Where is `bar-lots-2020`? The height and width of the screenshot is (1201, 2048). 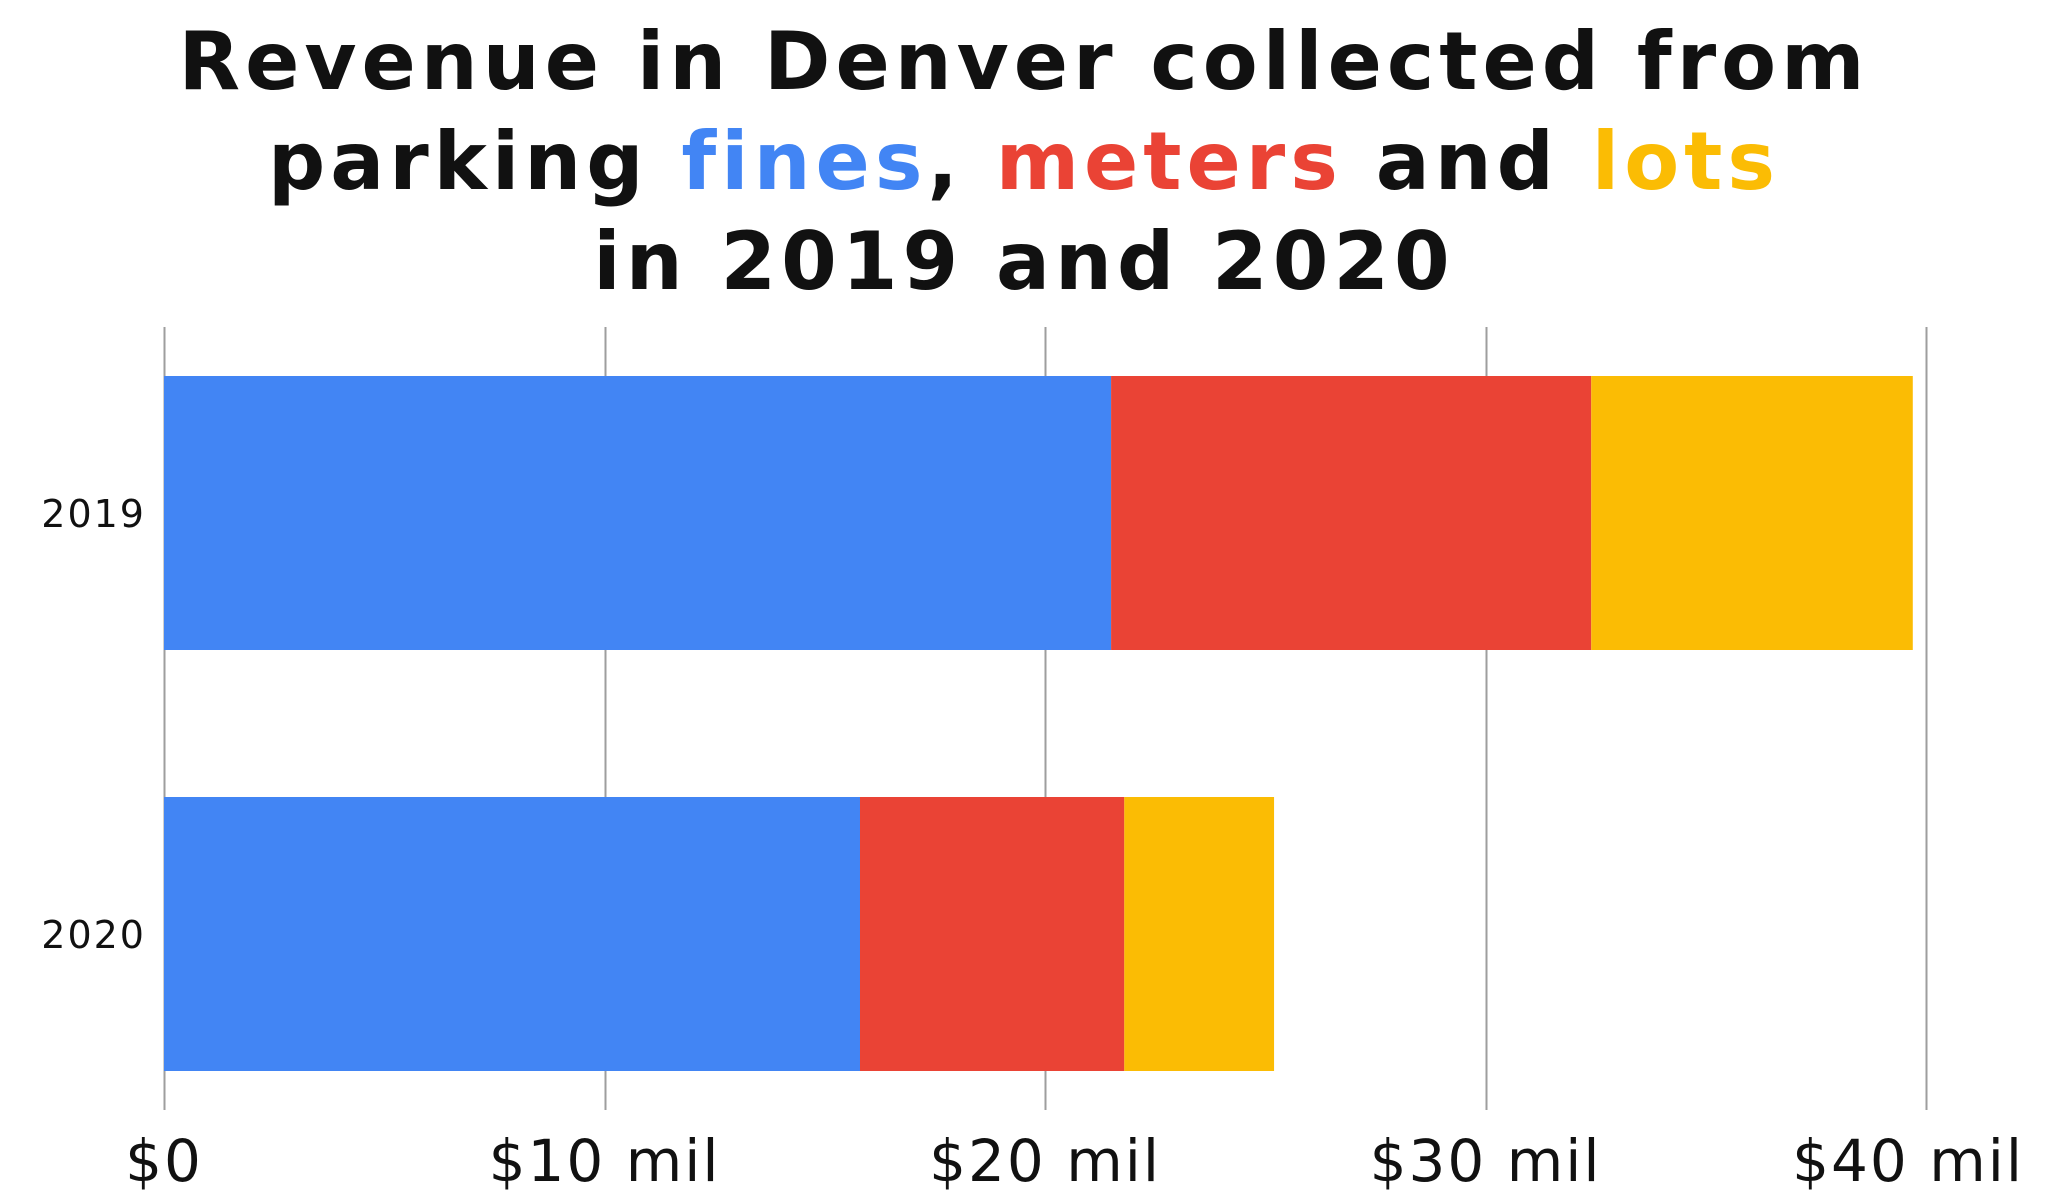 bar-lots-2020 is located at coordinates (1199, 934).